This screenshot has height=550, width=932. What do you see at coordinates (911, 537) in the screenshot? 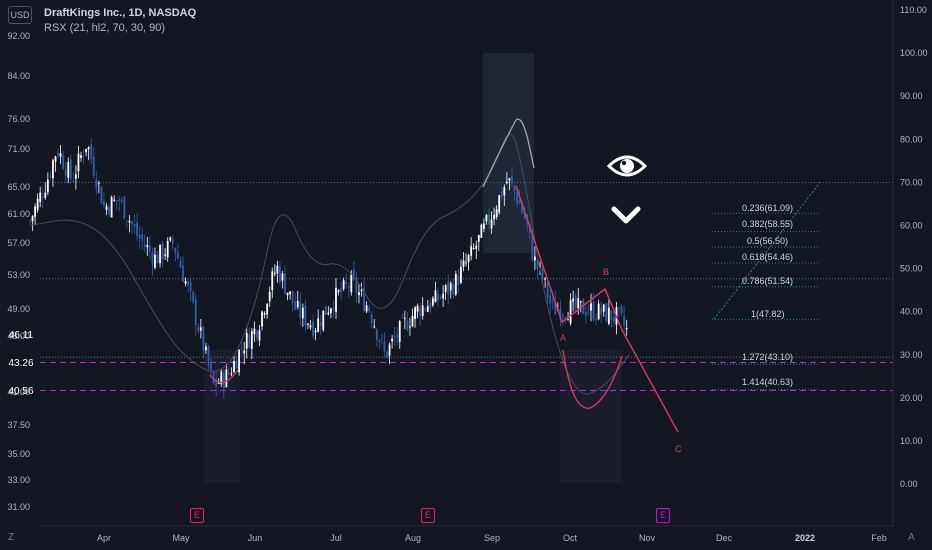
I see `auto-scale-button: A` at bounding box center [911, 537].